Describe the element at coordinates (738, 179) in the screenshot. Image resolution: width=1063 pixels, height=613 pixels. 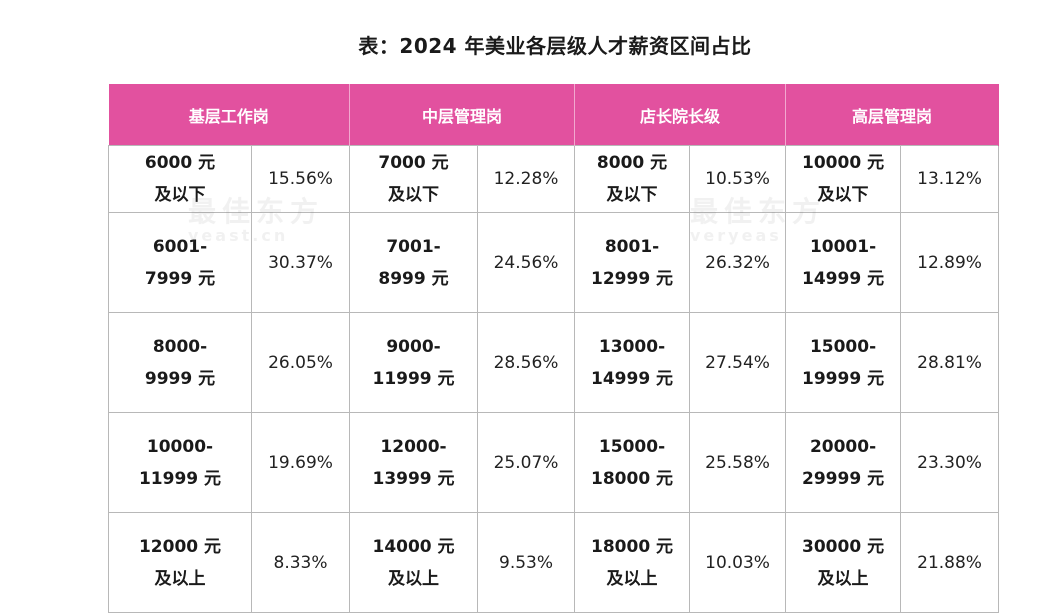
I see `percentage-cell: 10.53%` at that location.